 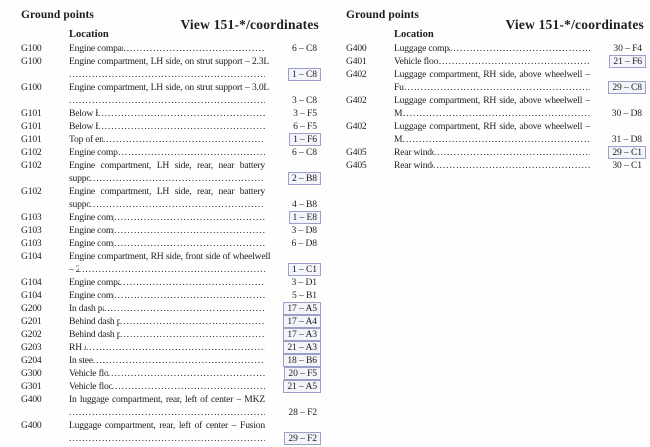 What do you see at coordinates (304, 217) in the screenshot?
I see `coordinate-link: 1 – E8` at bounding box center [304, 217].